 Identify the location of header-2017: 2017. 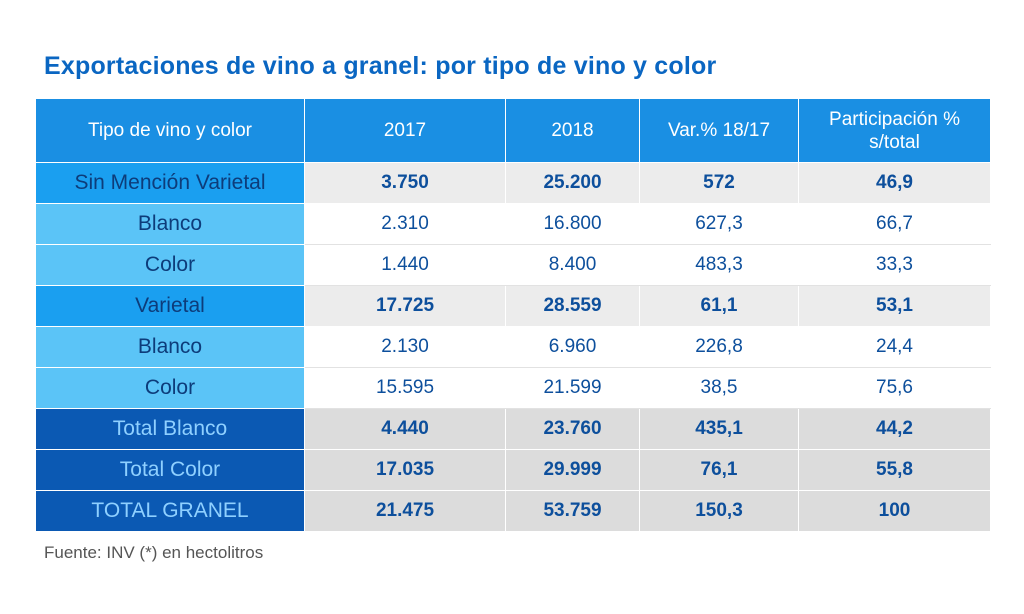
(405, 130).